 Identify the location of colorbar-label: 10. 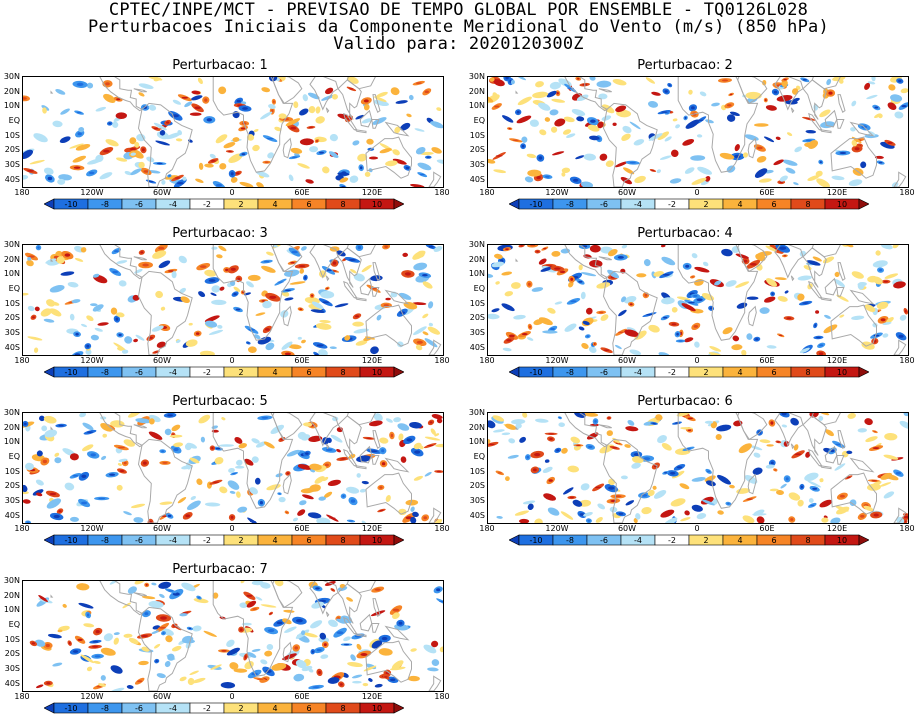
(842, 540).